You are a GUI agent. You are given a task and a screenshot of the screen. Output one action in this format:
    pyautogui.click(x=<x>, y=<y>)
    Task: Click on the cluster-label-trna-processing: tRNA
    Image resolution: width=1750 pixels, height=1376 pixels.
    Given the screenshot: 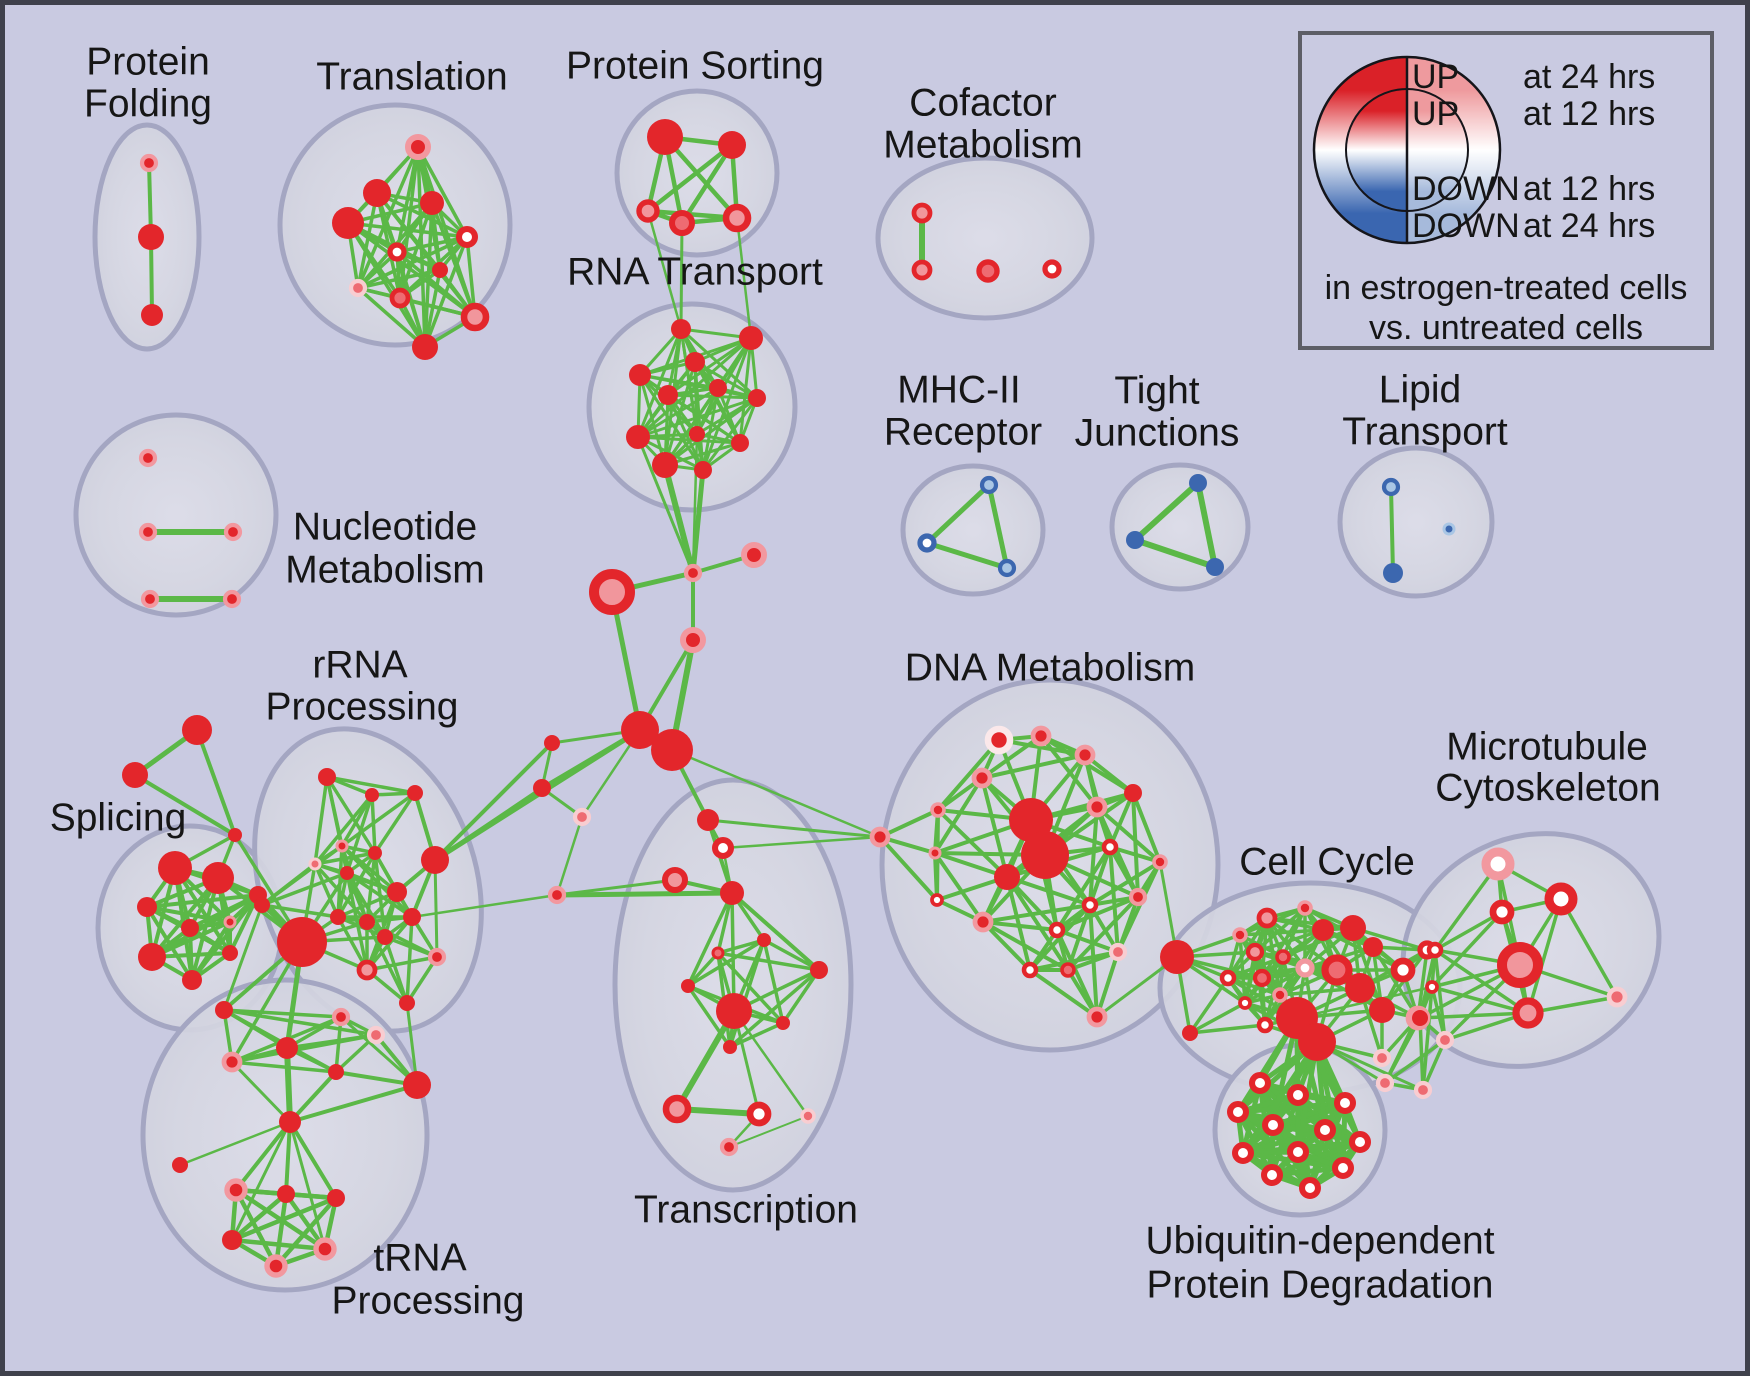 What is the action you would take?
    pyautogui.click(x=419, y=1258)
    